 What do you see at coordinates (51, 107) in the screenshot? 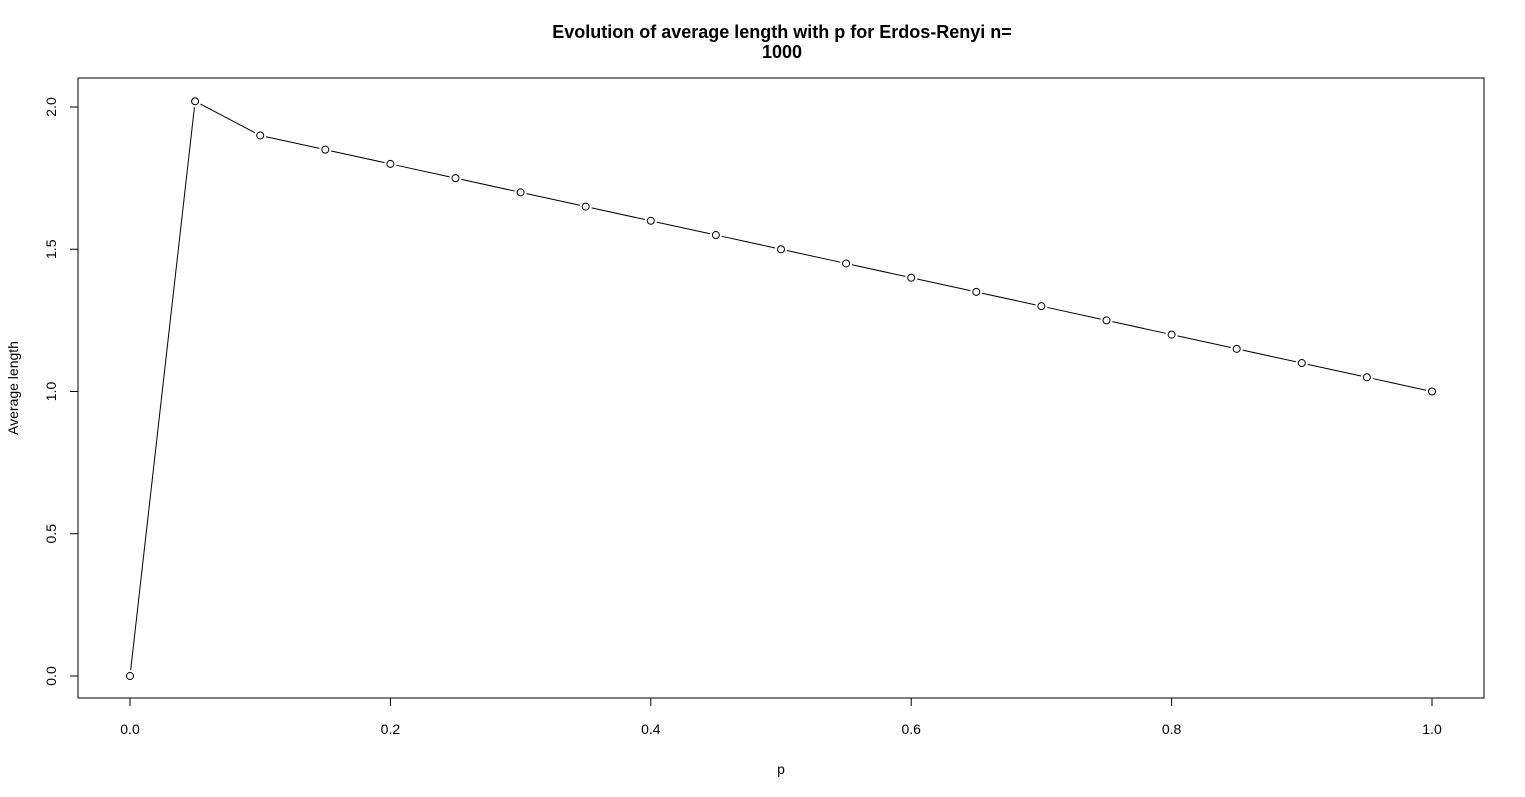
I see `y-tick-label: 2.0` at bounding box center [51, 107].